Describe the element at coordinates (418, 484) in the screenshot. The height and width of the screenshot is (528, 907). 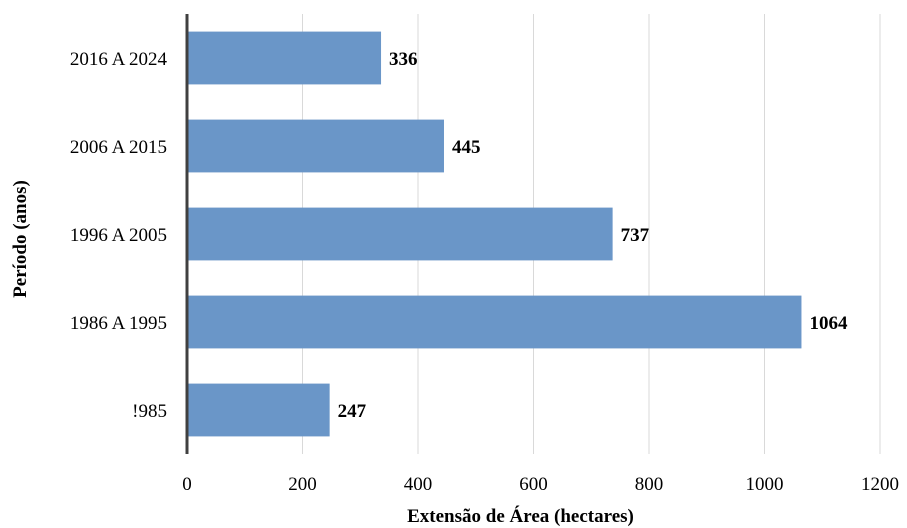
I see `x-tick-label: 400` at that location.